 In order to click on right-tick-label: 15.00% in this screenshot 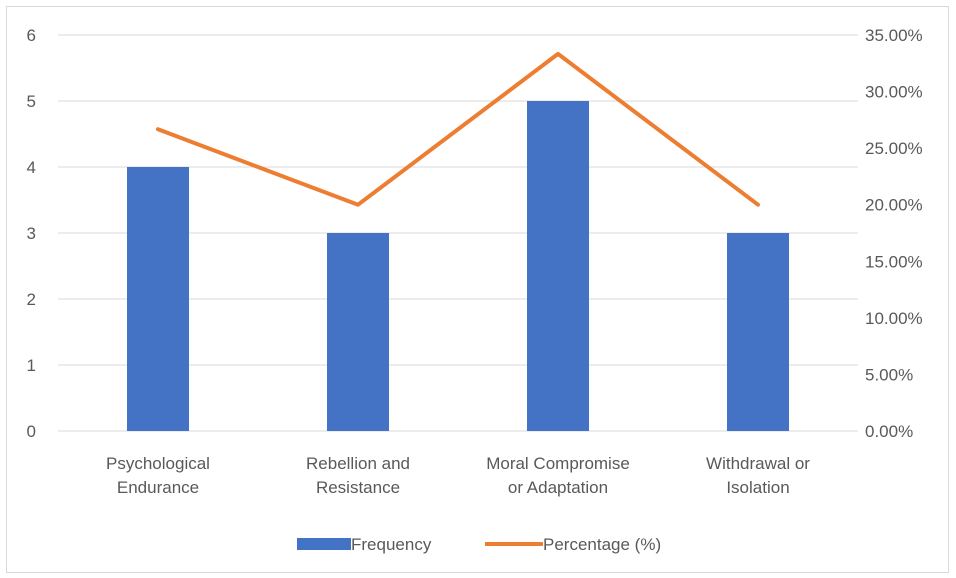, I will do `click(894, 261)`.